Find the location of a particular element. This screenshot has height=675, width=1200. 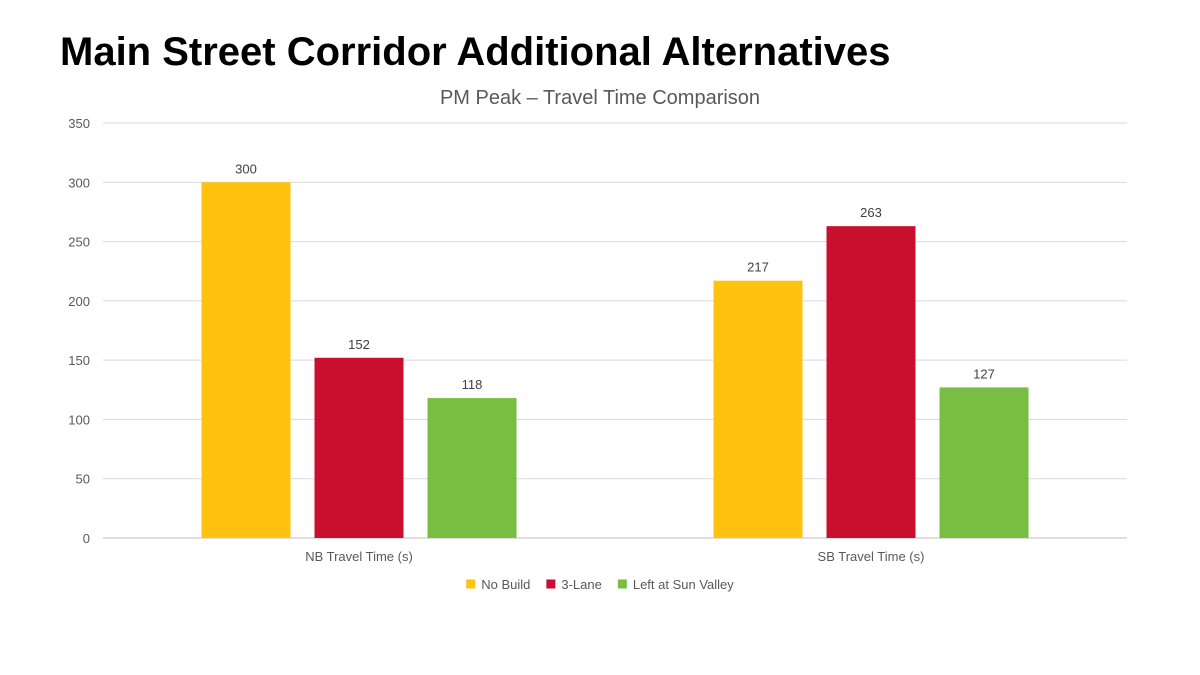

y-axis-ticks: 0 50 100 150 200 250 300 350 is located at coordinates (79, 331).